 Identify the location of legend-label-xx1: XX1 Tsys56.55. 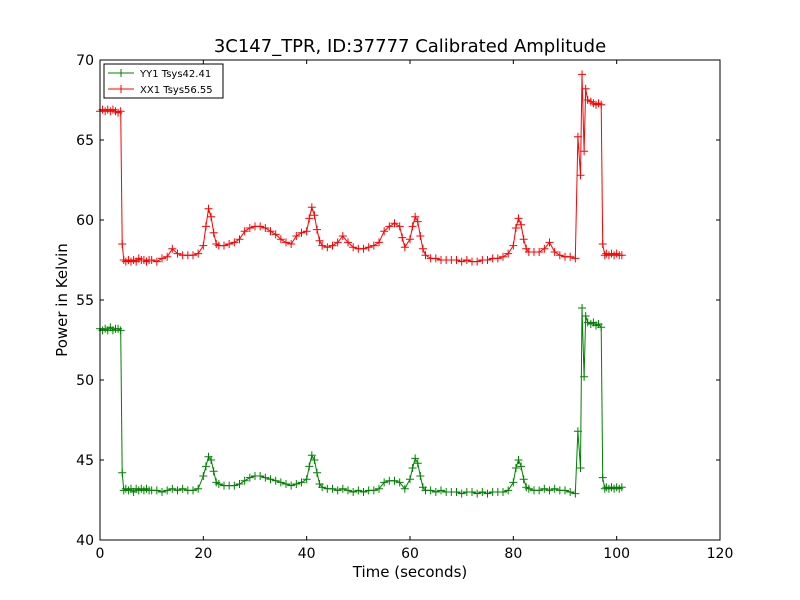
(176, 90).